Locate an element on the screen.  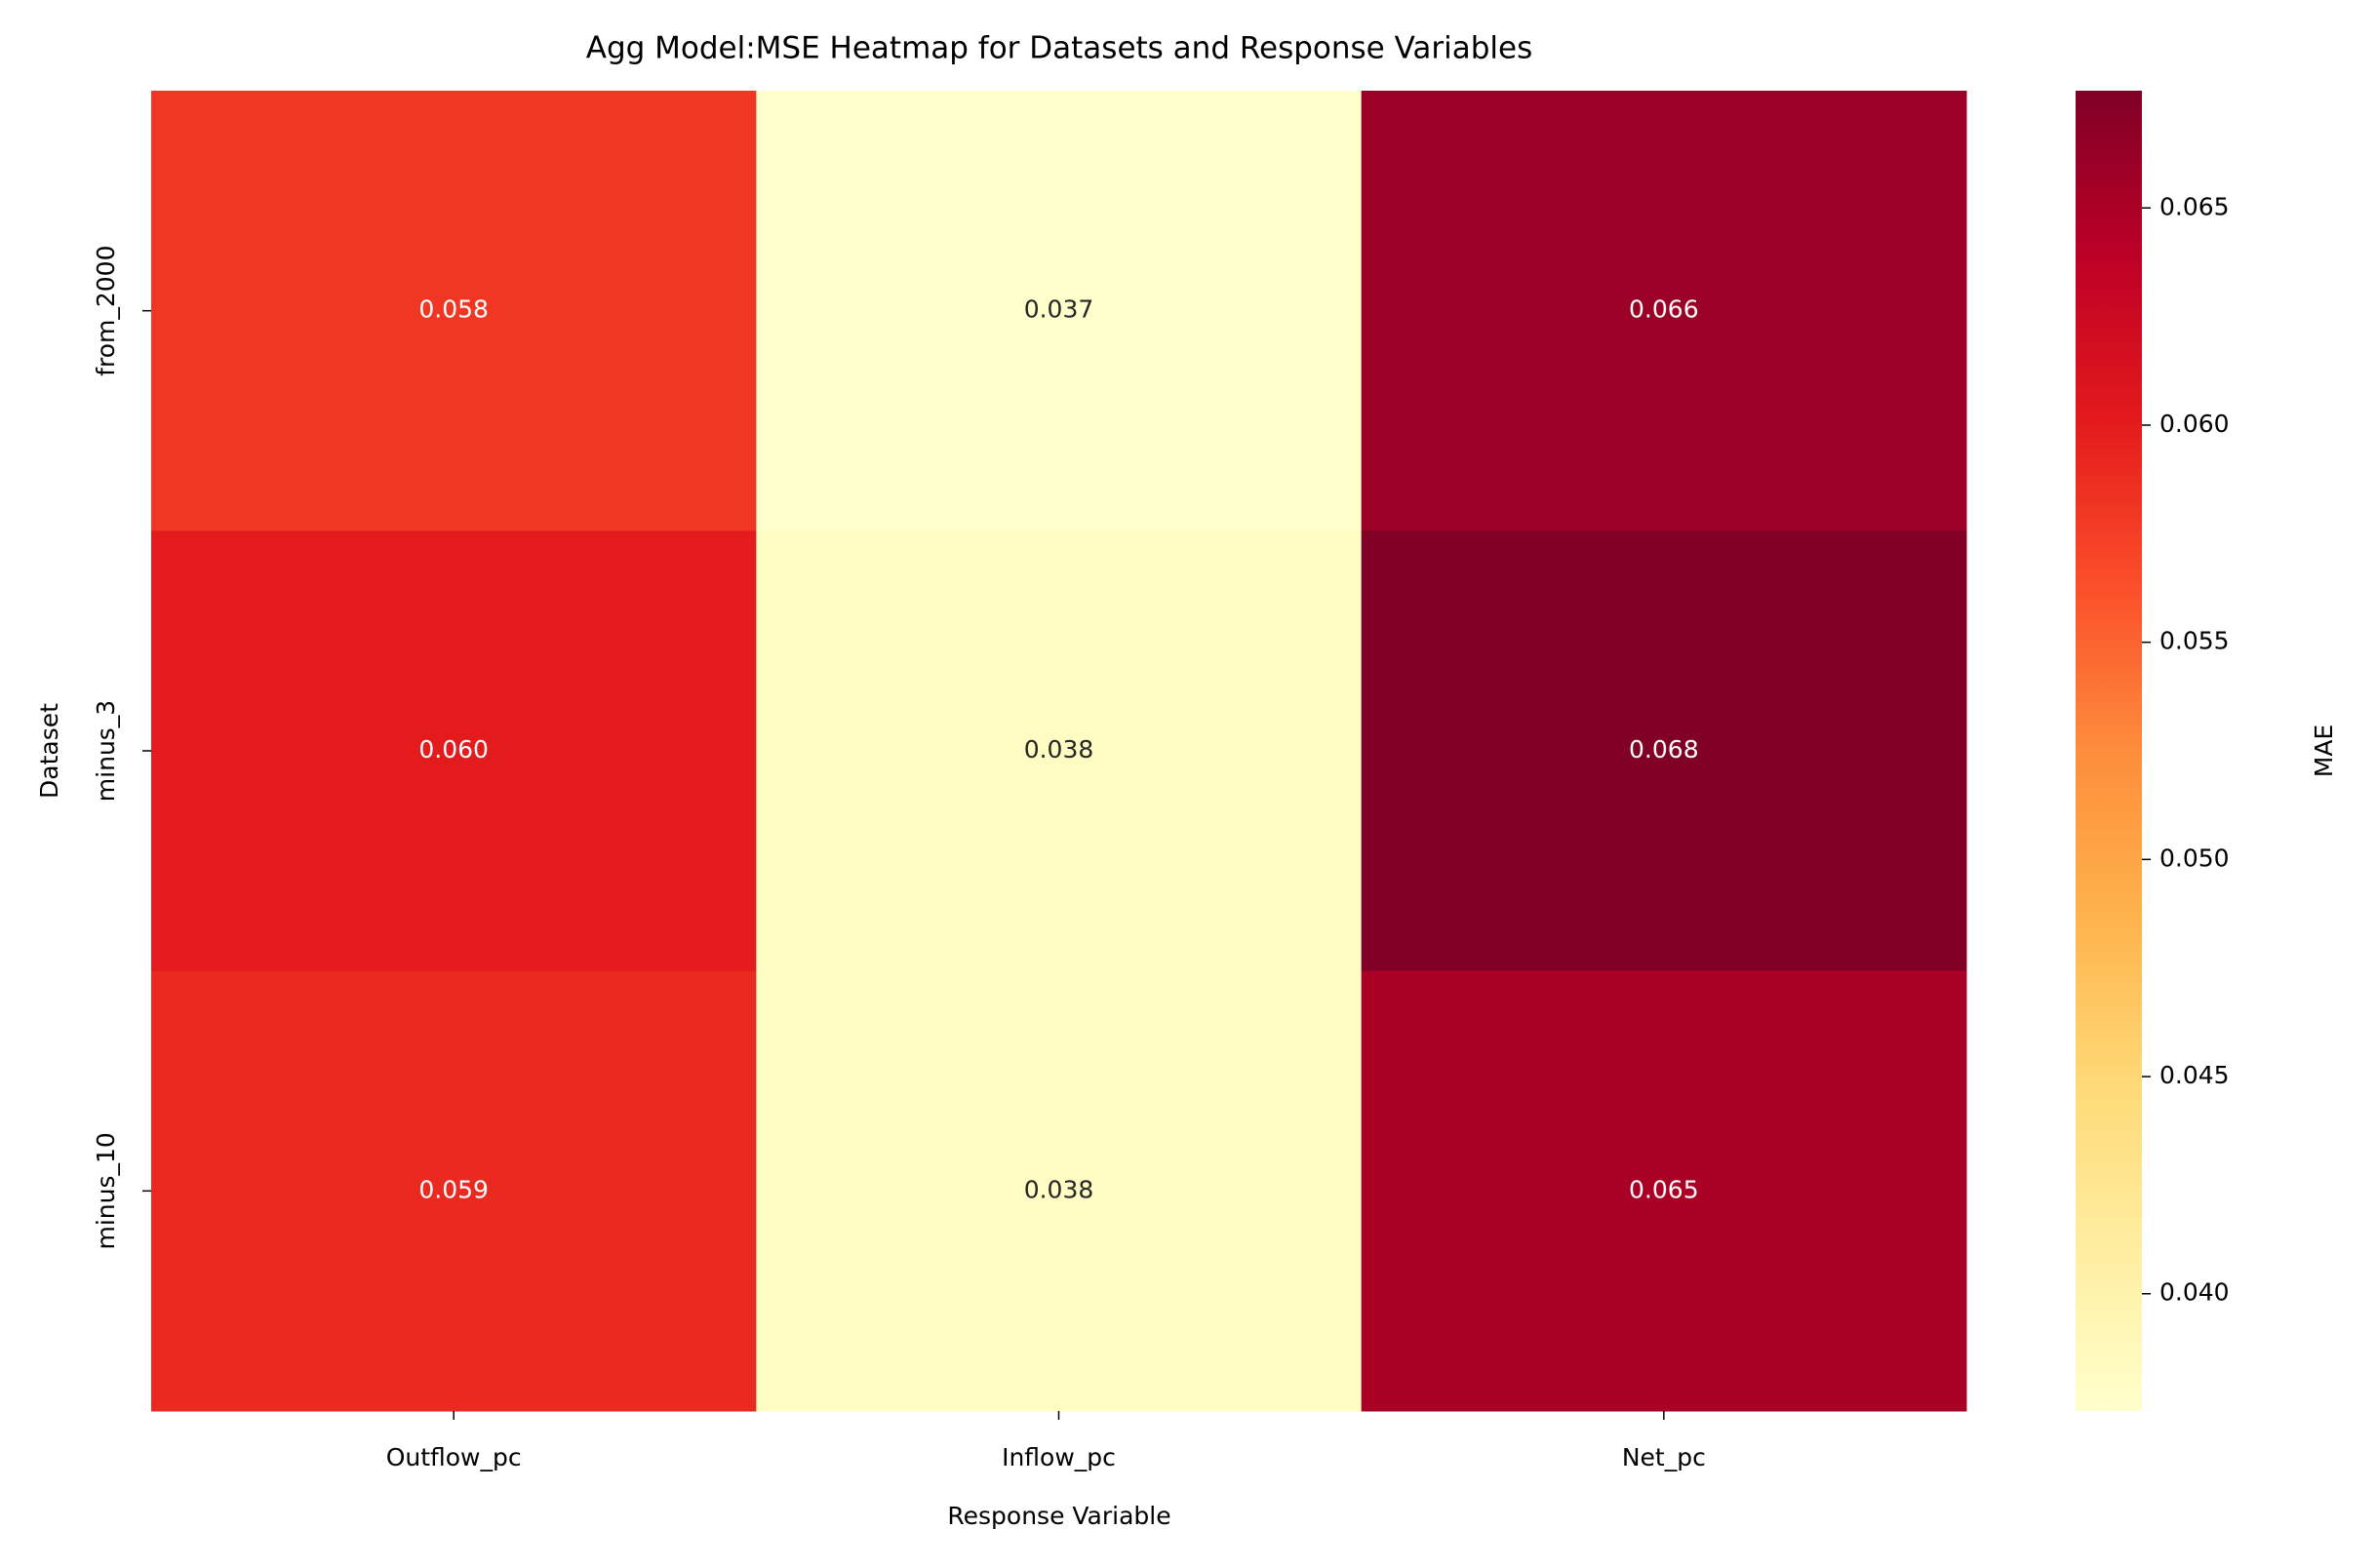
cell-label: 0.065 is located at coordinates (1664, 1189).